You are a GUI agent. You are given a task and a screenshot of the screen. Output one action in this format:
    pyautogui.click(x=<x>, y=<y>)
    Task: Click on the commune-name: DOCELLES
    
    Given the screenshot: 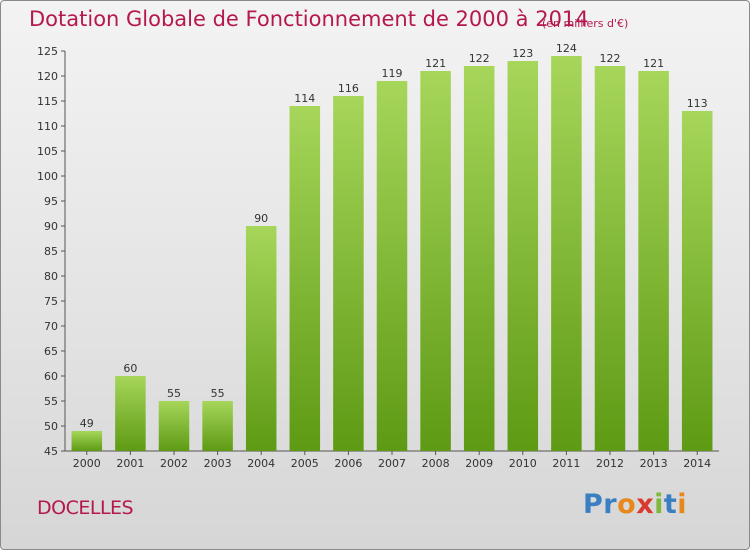 What is the action you would take?
    pyautogui.click(x=85, y=508)
    